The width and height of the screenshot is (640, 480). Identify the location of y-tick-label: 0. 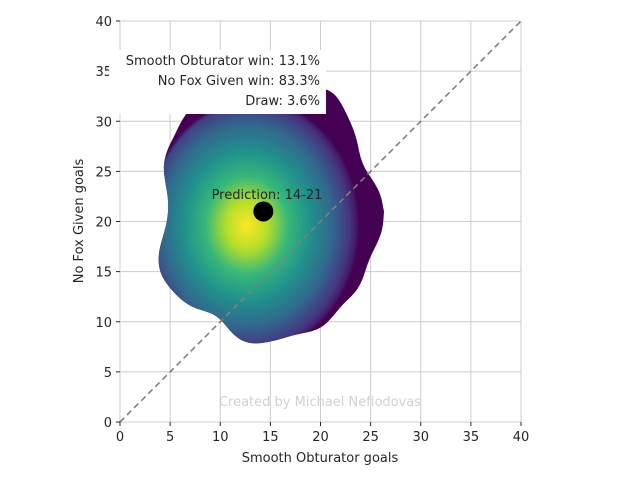
(108, 423).